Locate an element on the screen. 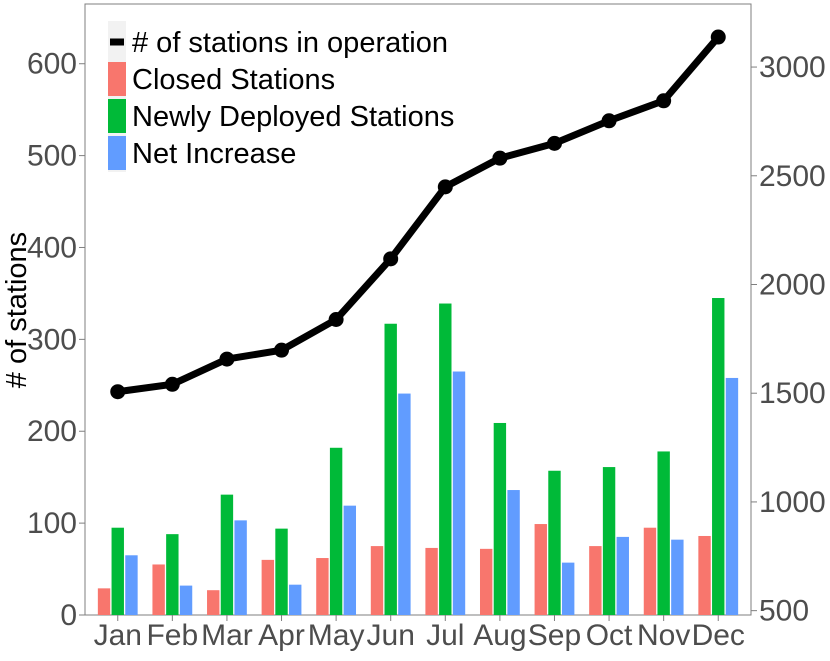 This screenshot has width=830, height=661. bar-closed-stations-nov is located at coordinates (650, 571).